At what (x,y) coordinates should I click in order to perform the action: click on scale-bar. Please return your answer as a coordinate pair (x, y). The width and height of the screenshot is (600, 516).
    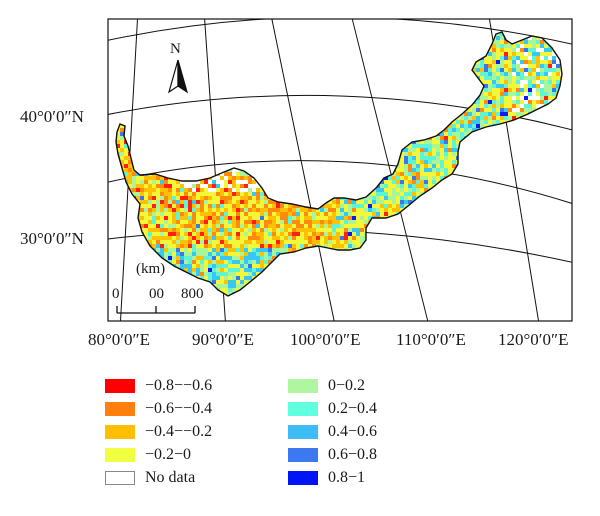
    Looking at the image, I should click on (156, 310).